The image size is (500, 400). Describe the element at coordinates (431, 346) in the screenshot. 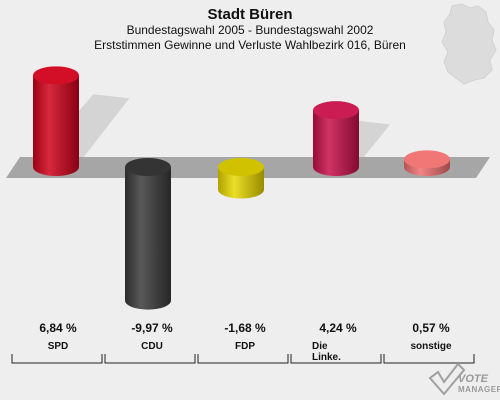

I see `category-label-sonstige: sonstige` at that location.